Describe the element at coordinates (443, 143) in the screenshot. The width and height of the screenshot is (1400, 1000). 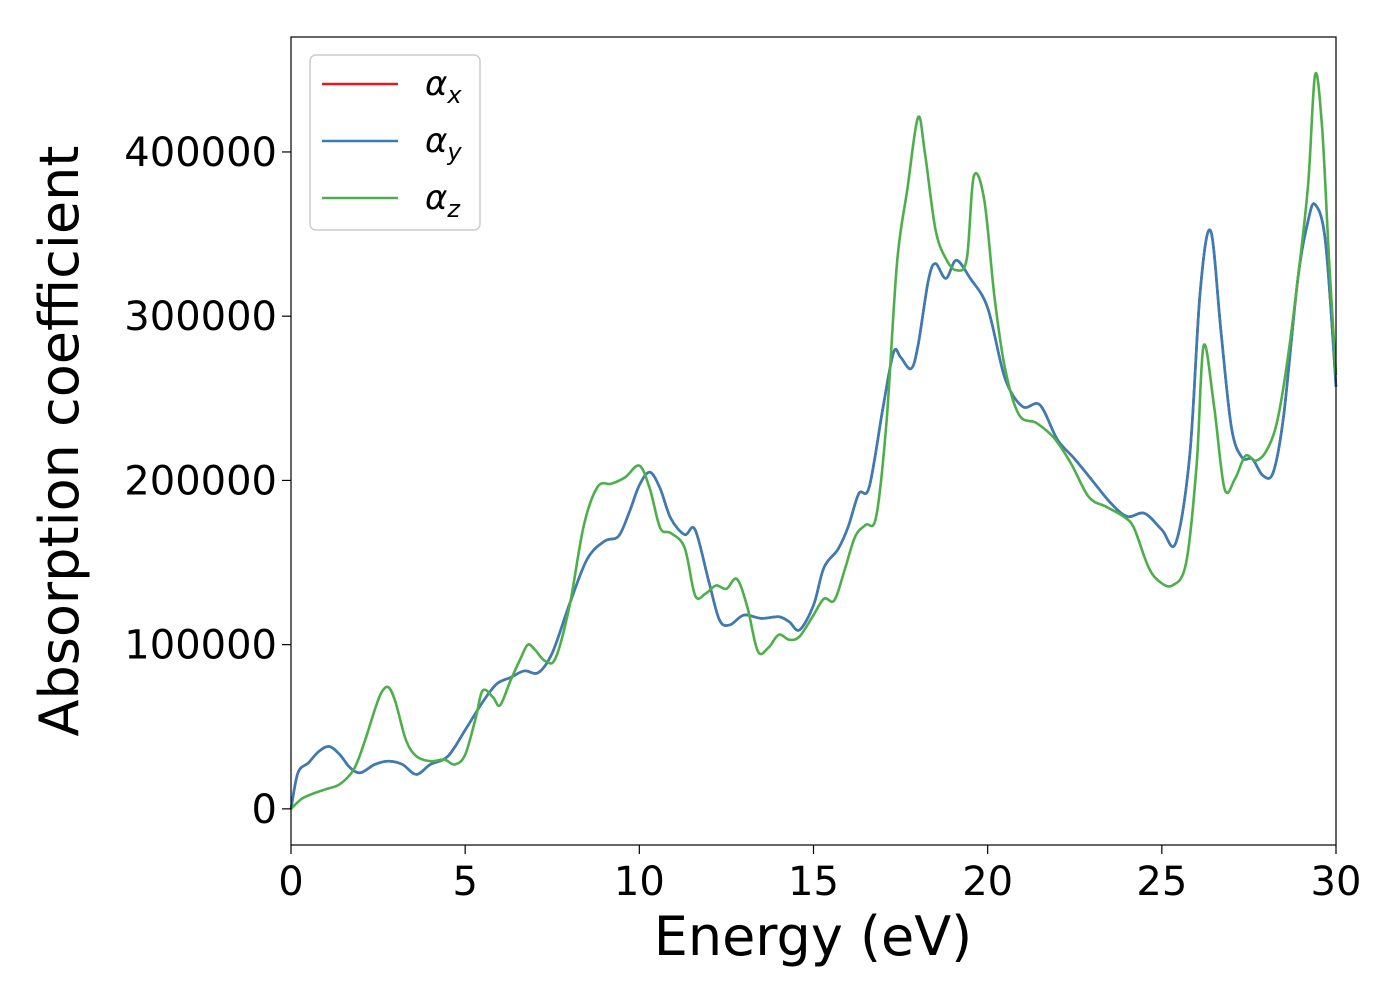
I see `legend-label-y: αy` at that location.